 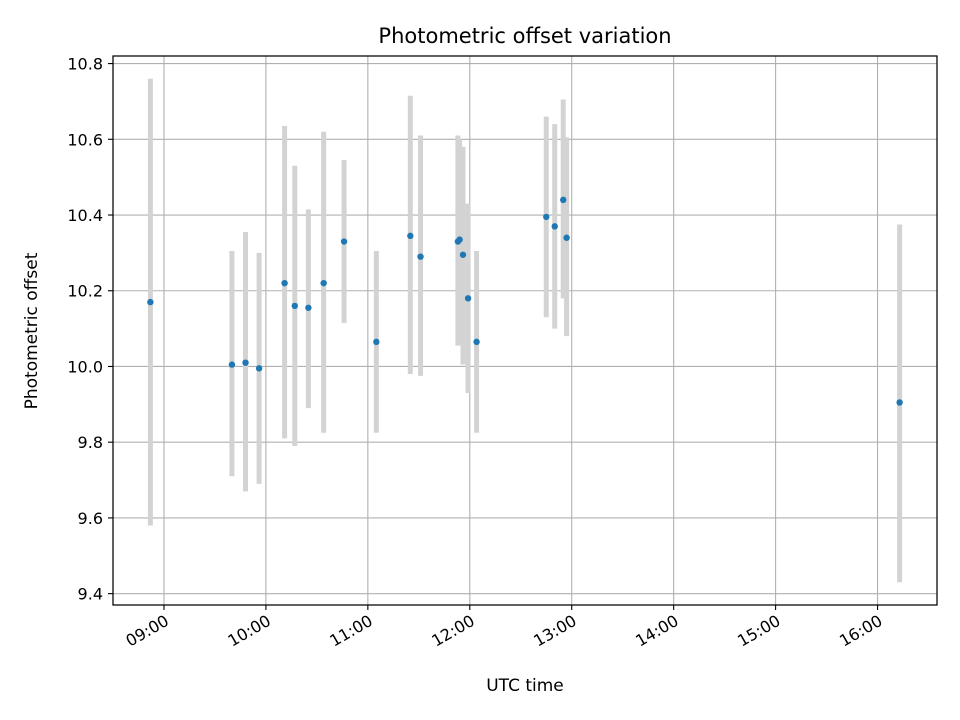 I want to click on y-tick-label: 9.6, so click(x=90, y=518).